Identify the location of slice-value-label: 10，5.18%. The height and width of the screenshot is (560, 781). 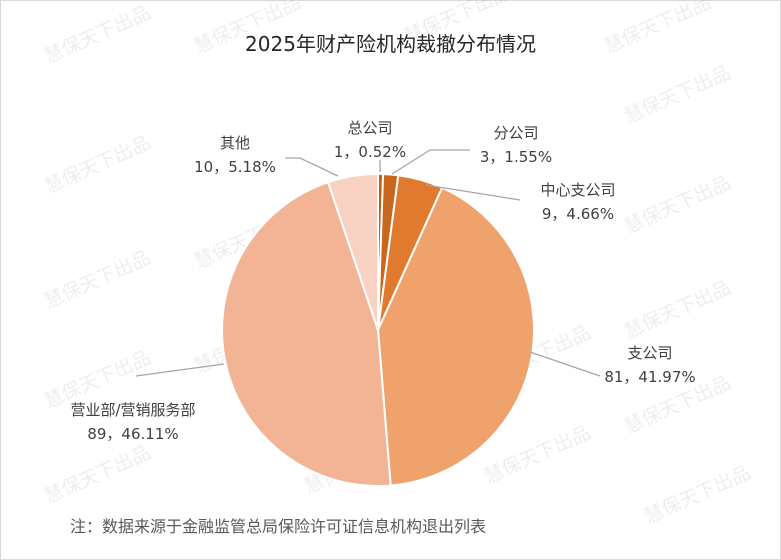
(235, 167).